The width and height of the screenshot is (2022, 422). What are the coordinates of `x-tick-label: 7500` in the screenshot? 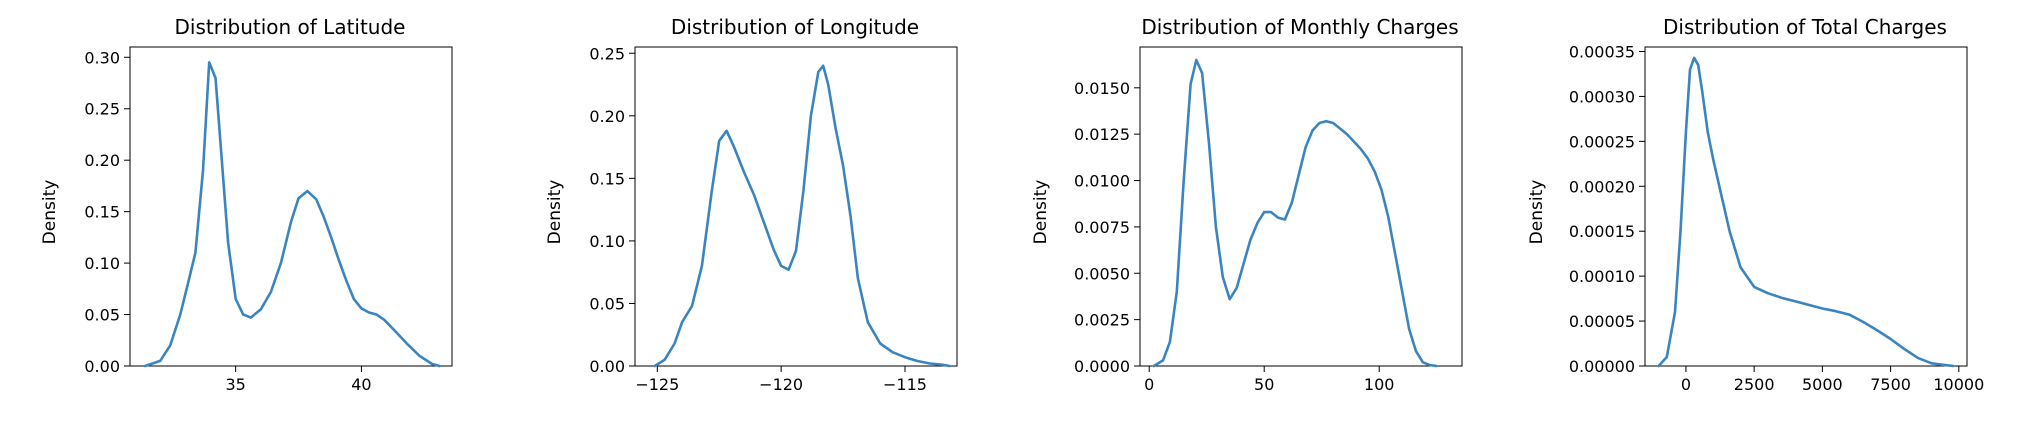 It's located at (1890, 384).